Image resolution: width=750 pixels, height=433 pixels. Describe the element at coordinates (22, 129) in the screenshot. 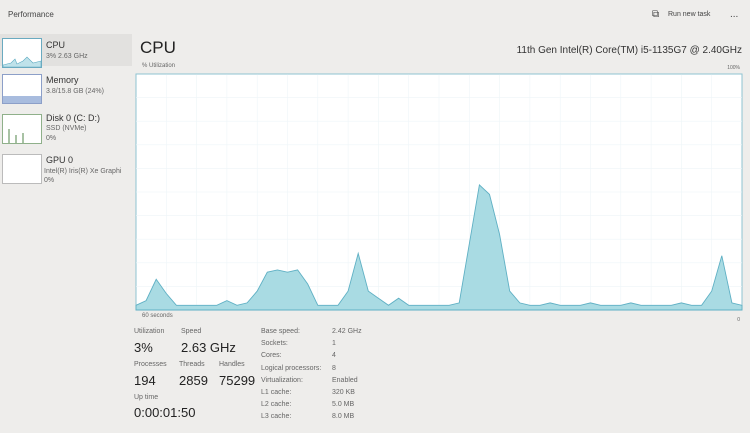

I see `disk-thumb` at that location.